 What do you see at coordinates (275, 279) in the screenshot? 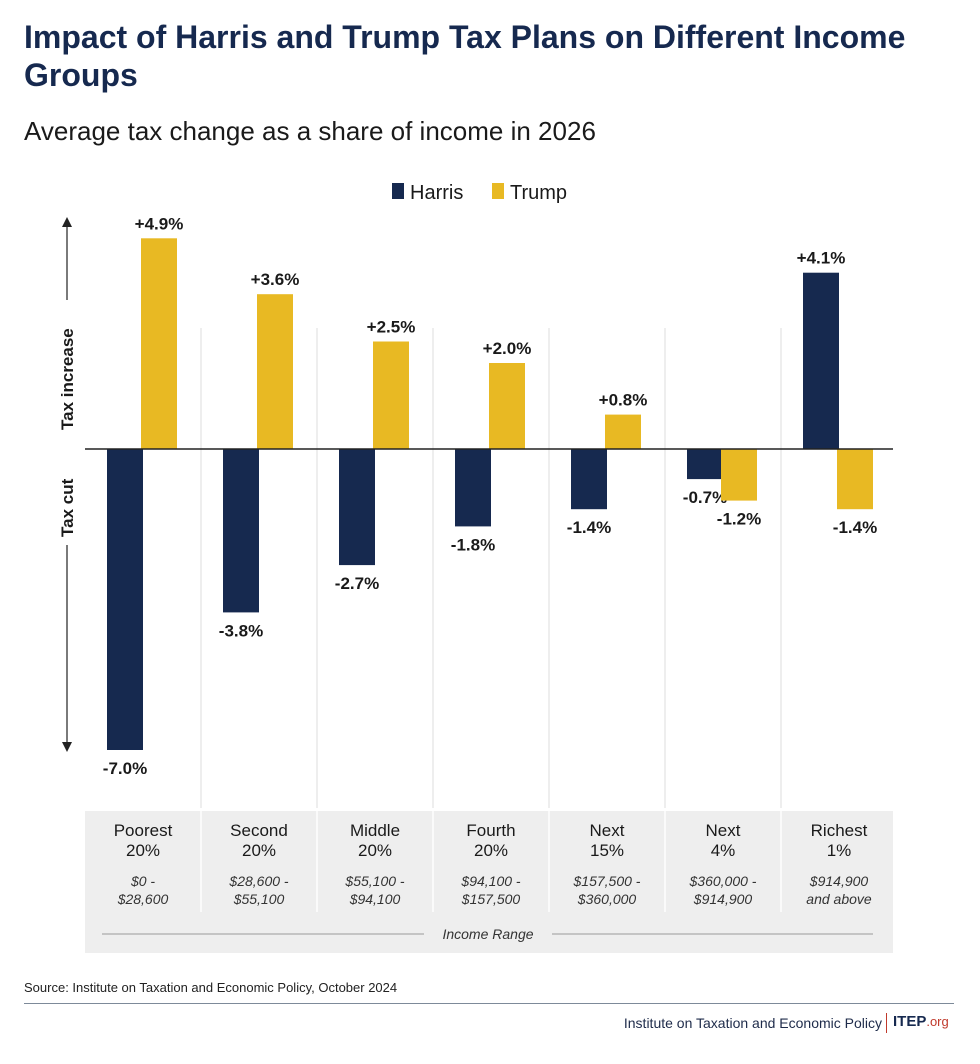
I see `data-label-trump: +3.6%` at bounding box center [275, 279].